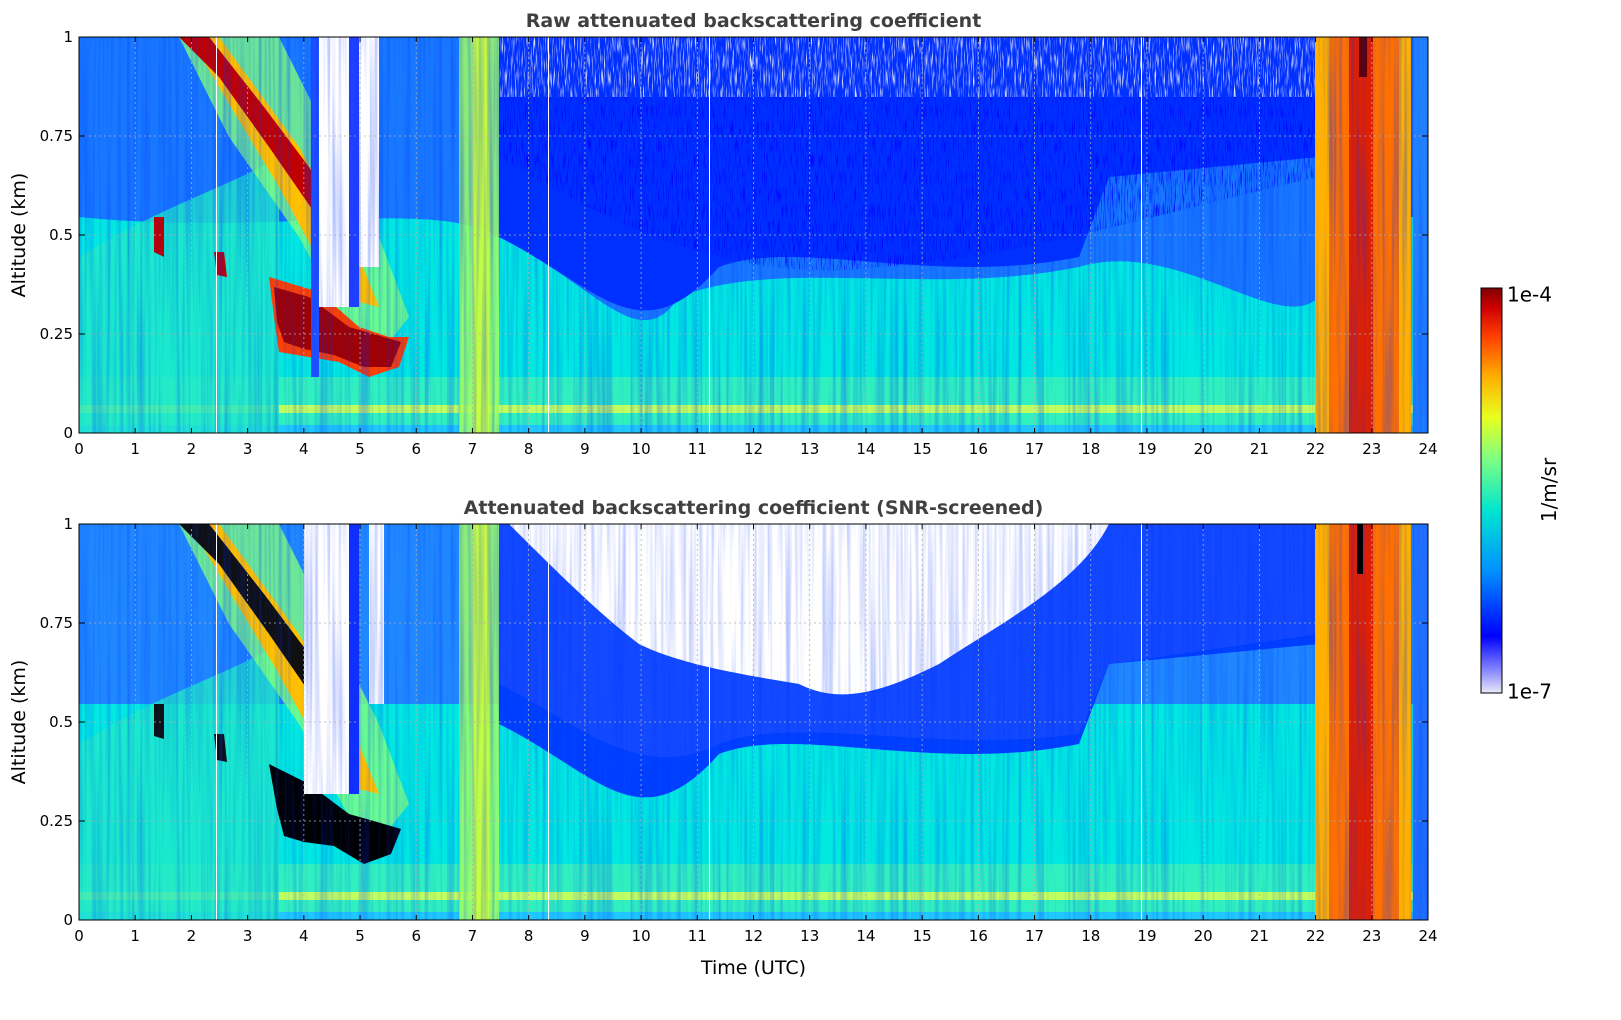 This screenshot has height=1020, width=1621. Describe the element at coordinates (1529, 692) in the screenshot. I see `colorbar-min-label: 1e-7` at that location.